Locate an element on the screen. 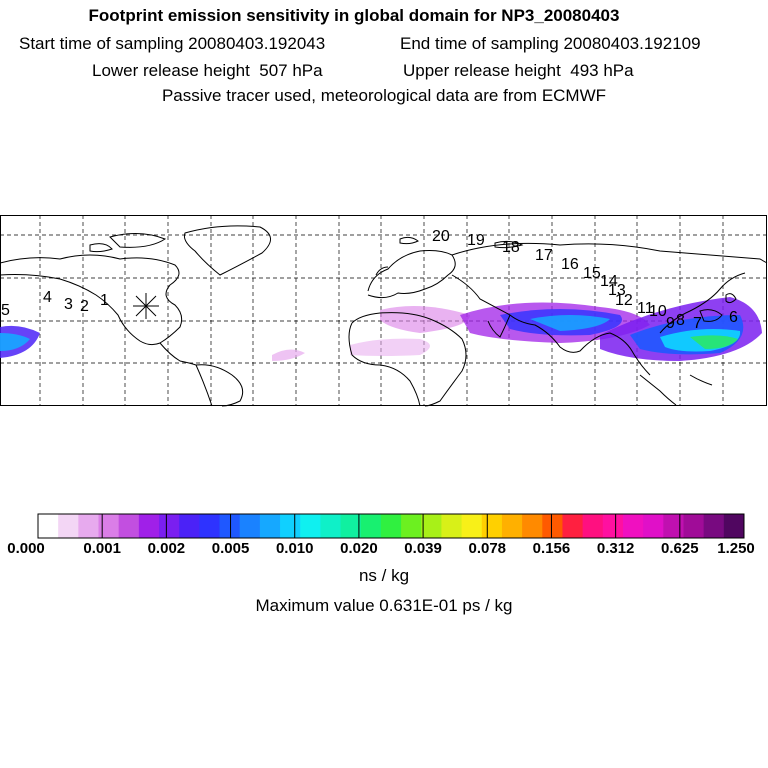  colorbar-tick-label: 0.001 is located at coordinates (102, 548).